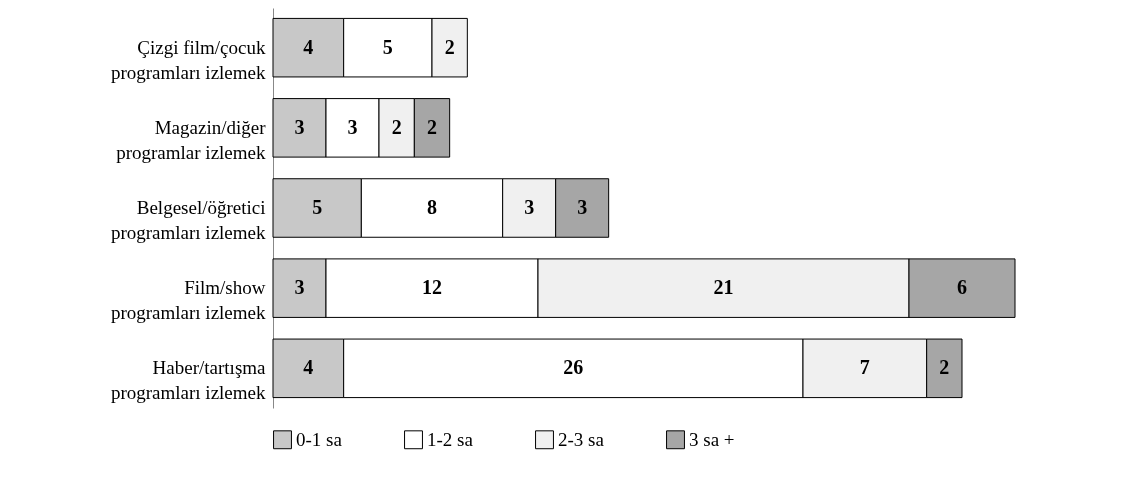  I want to click on legend-label: 1-2 sa, so click(450, 439).